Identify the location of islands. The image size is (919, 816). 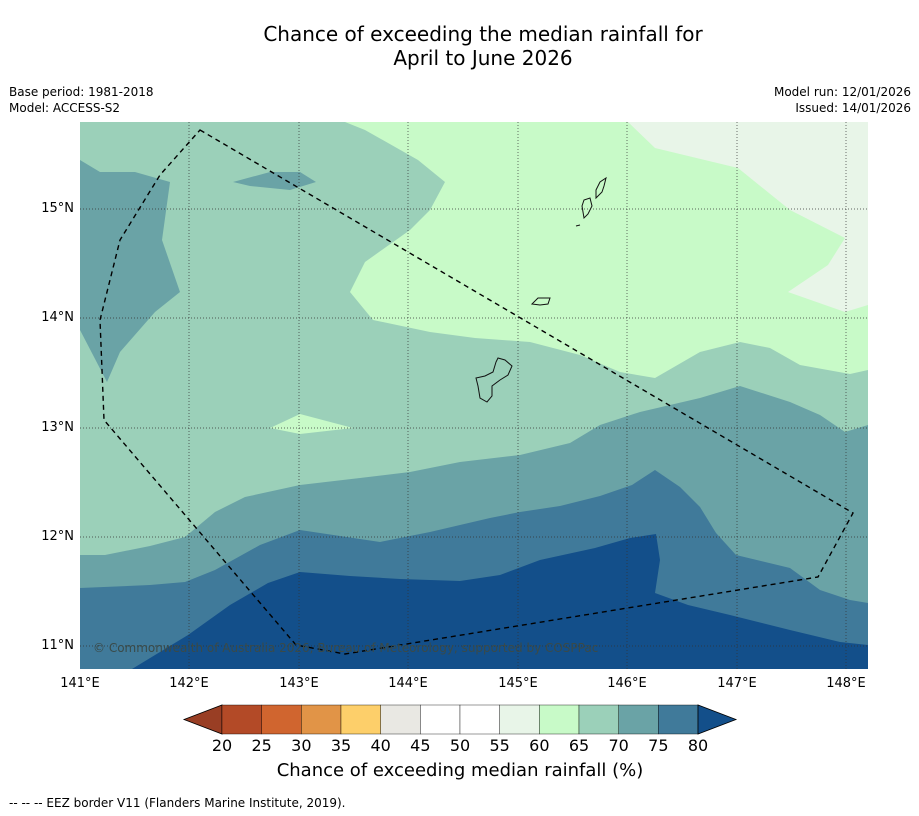
(541, 289).